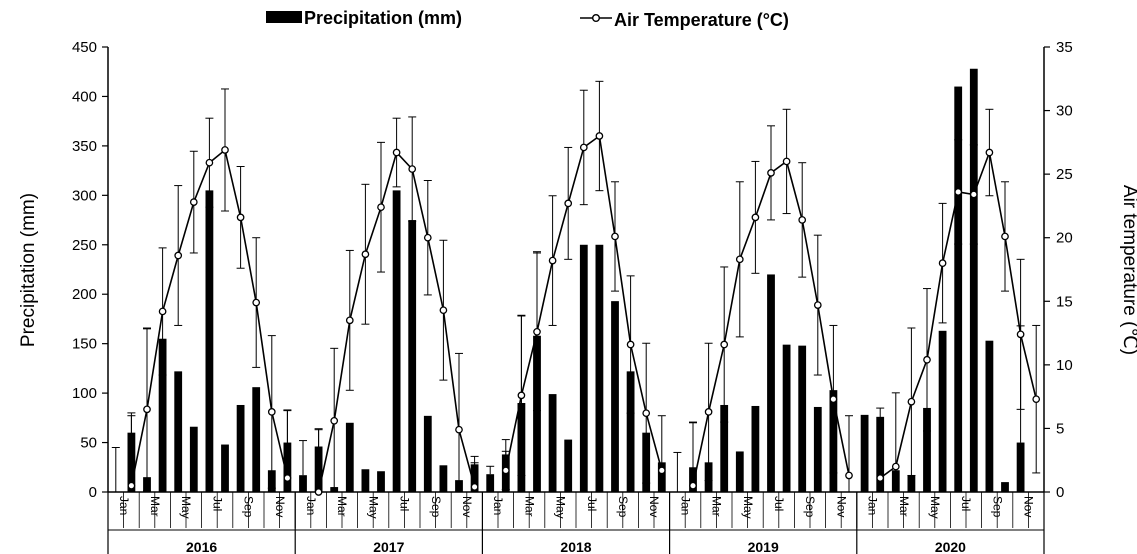 The height and width of the screenshot is (554, 1137). I want to click on legend: Precipitation (mm) Air Temperature (°C), so click(527, 19).